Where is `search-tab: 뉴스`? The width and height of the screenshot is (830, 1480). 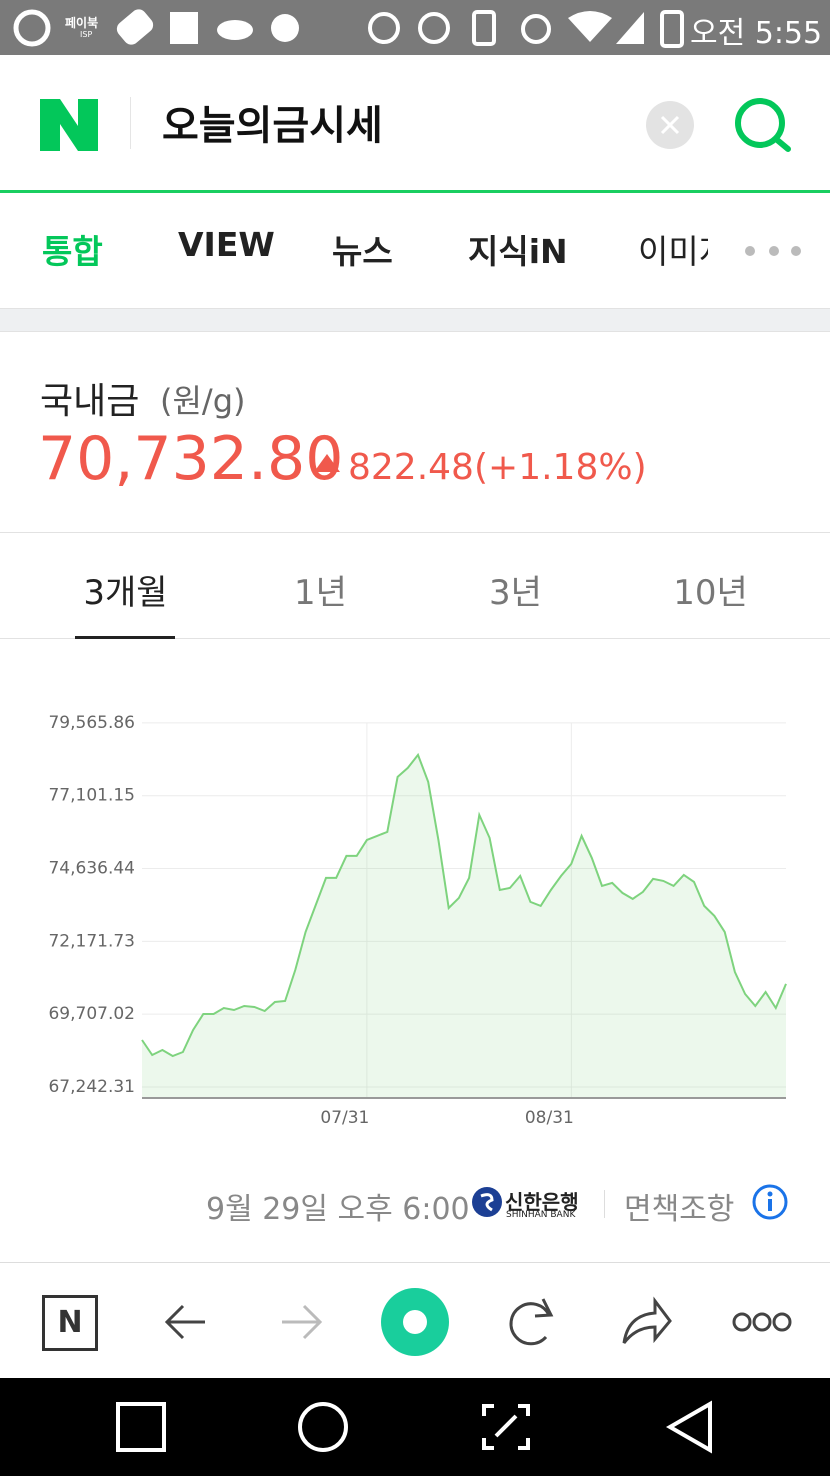
search-tab: 뉴스 is located at coordinates (362, 251).